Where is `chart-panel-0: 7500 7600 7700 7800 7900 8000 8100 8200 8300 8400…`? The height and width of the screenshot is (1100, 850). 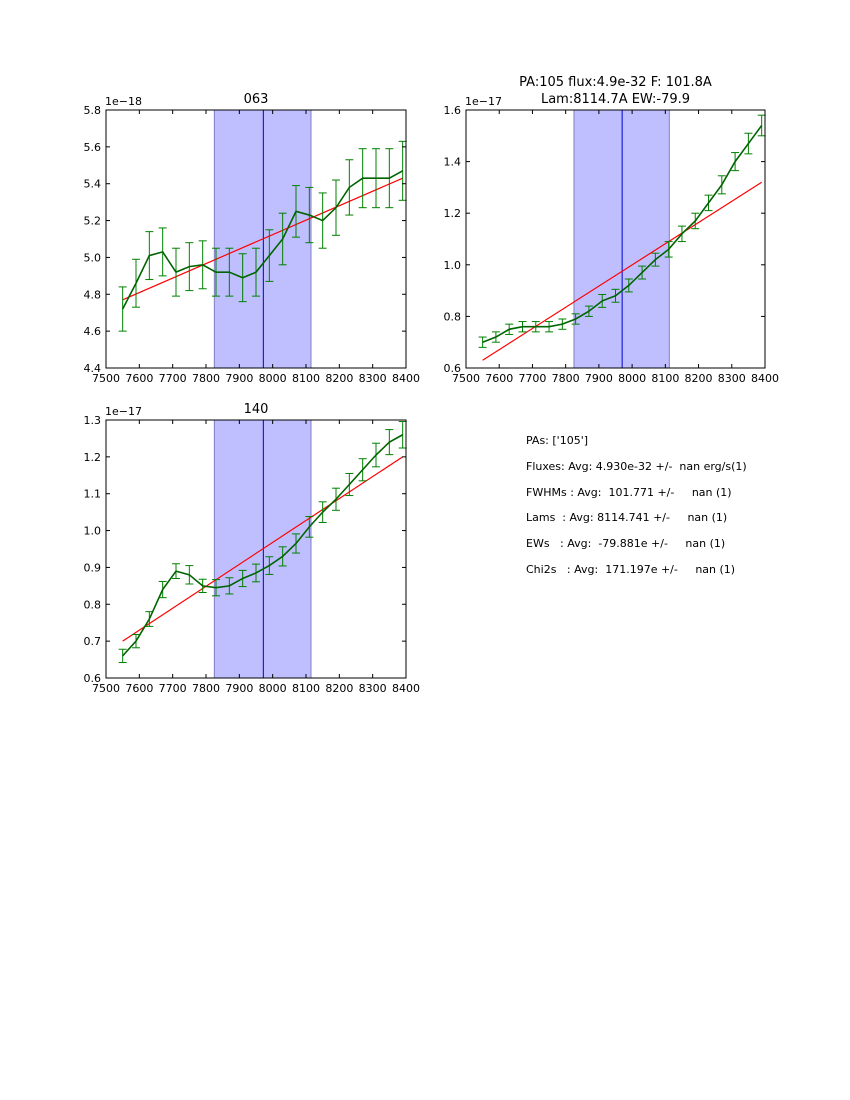 chart-panel-0: 7500 7600 7700 7800 7900 8000 8100 8200 8300 8400… is located at coordinates (252, 238).